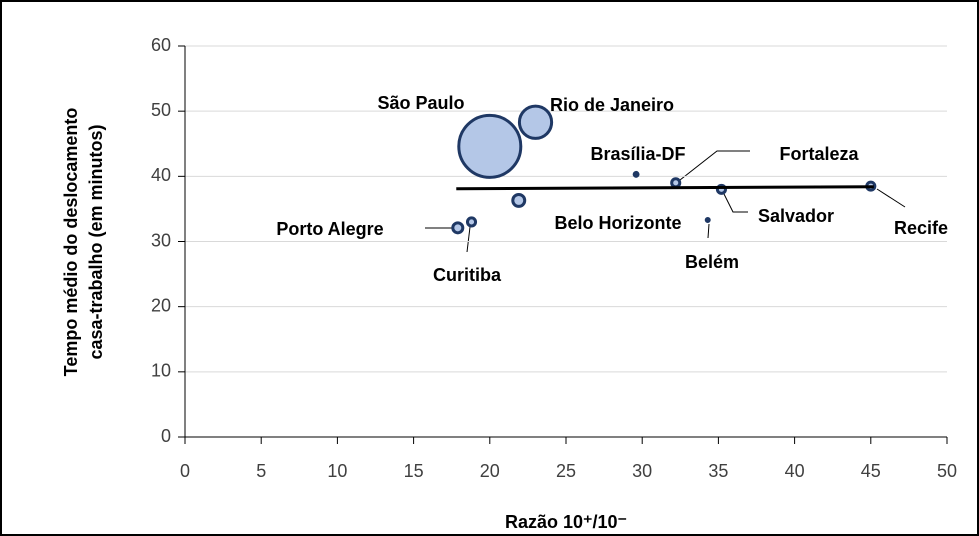 The width and height of the screenshot is (979, 536). Describe the element at coordinates (819, 154) in the screenshot. I see `data-label: Fortaleza` at that location.